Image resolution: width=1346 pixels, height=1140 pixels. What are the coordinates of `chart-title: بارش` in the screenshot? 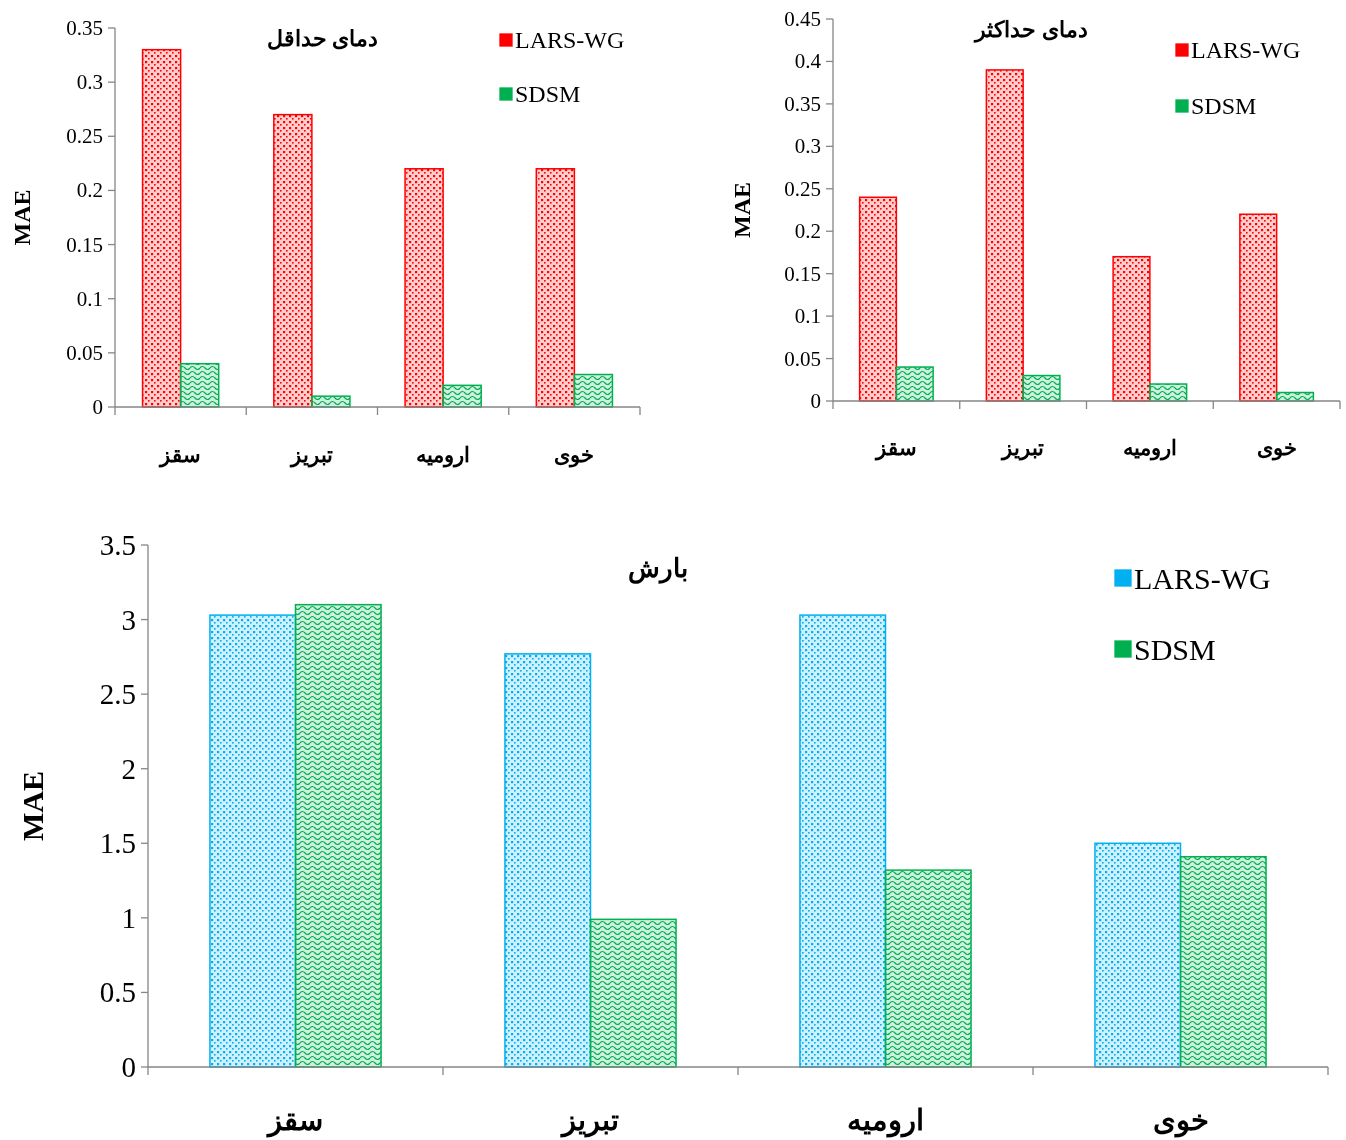 It's located at (658, 569).